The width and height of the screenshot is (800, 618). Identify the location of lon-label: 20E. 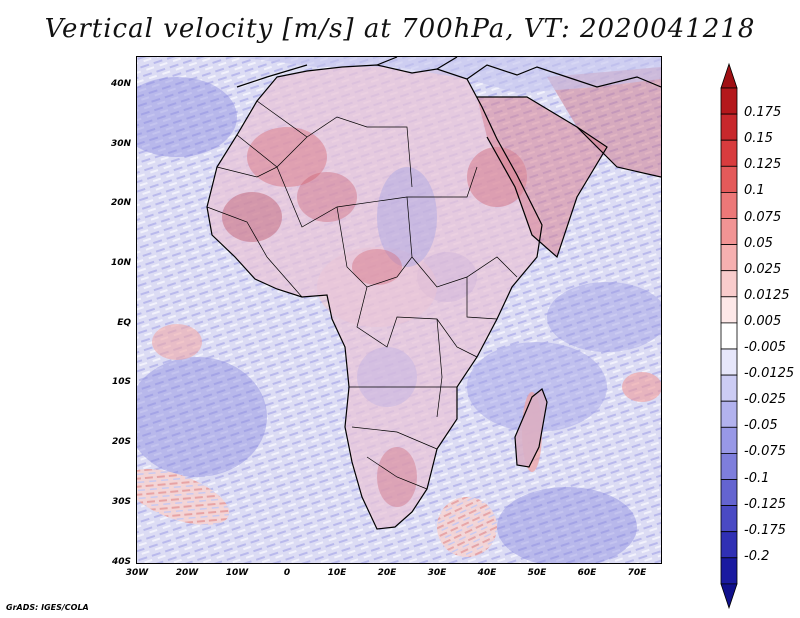
(387, 573).